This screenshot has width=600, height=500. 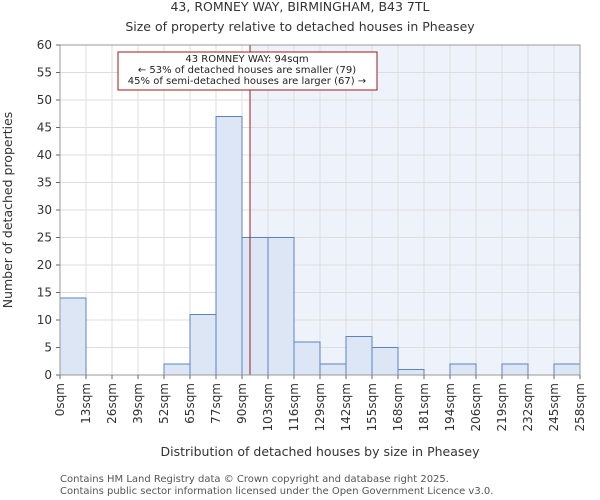 I want to click on bar-65sqm, so click(x=203, y=345).